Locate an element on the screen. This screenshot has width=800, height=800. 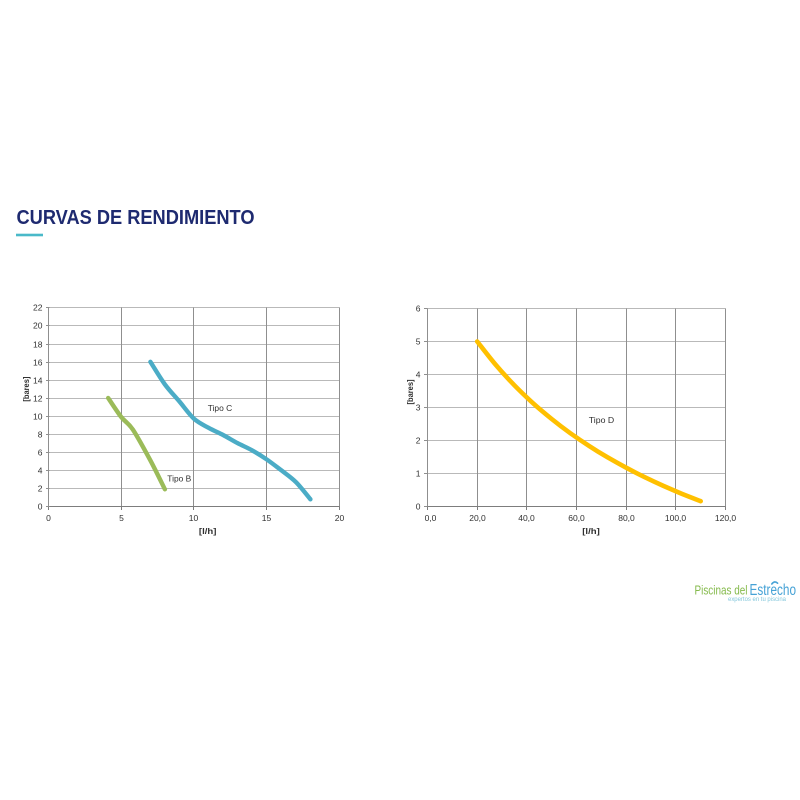
svg-text: Piscinas del is located at coordinates (721, 591).